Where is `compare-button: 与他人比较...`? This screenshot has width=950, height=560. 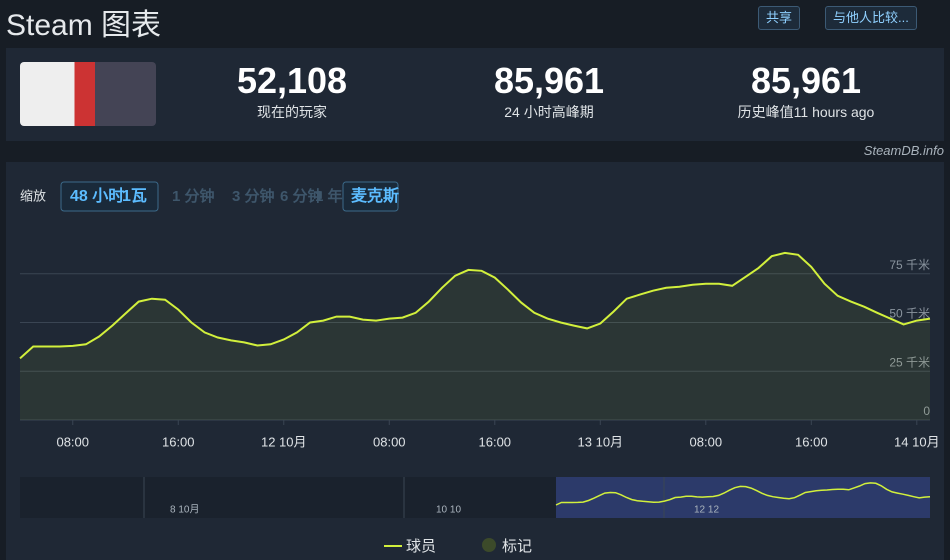 compare-button: 与他人比较... is located at coordinates (871, 18).